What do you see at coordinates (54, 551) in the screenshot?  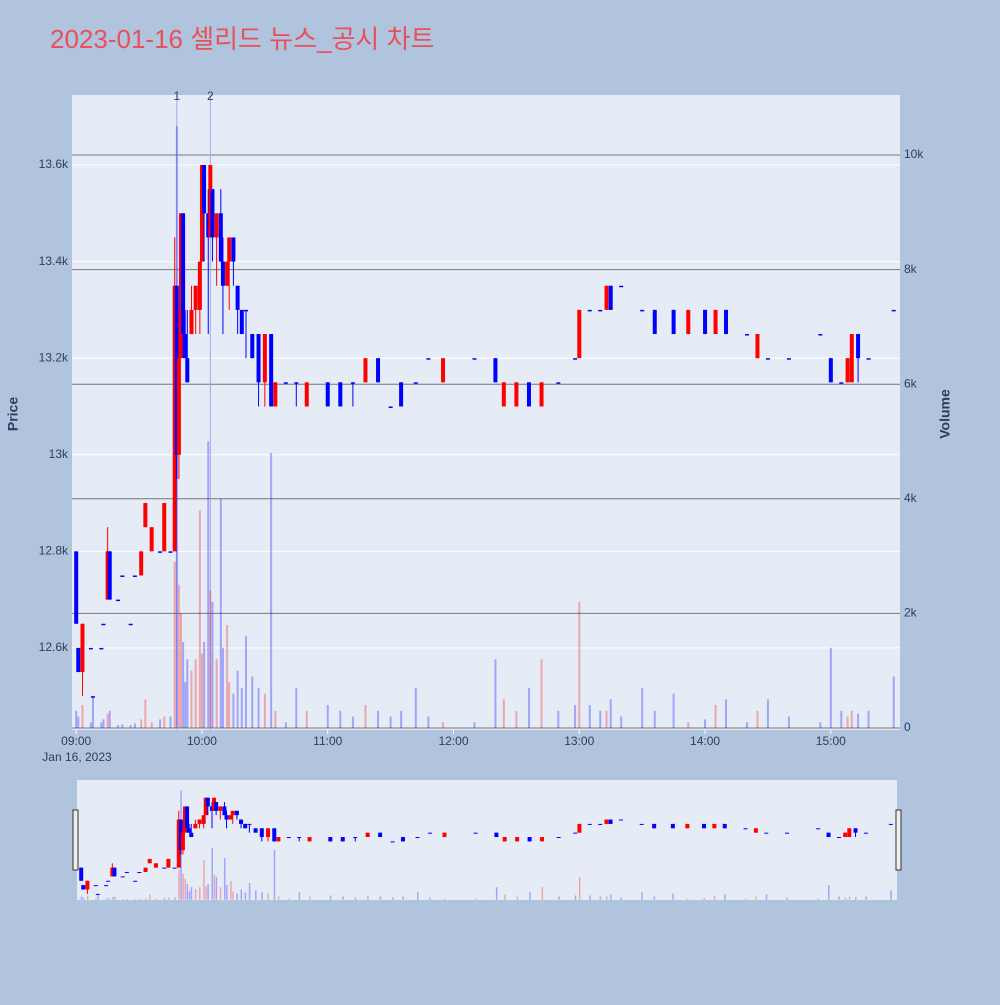 I see `y-tick-label: 12.8k` at bounding box center [54, 551].